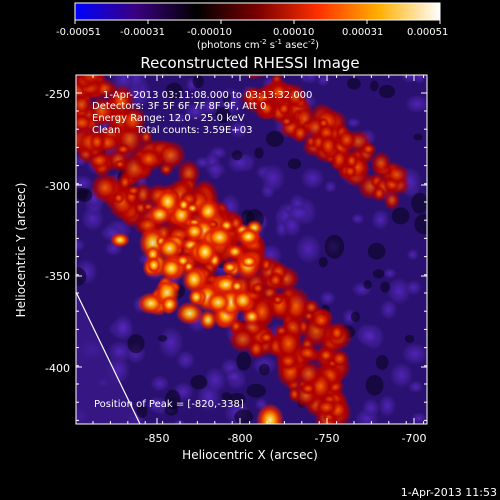  Describe the element at coordinates (362, 32) in the screenshot. I see `colorbar-tick-label: 0.00031` at that location.